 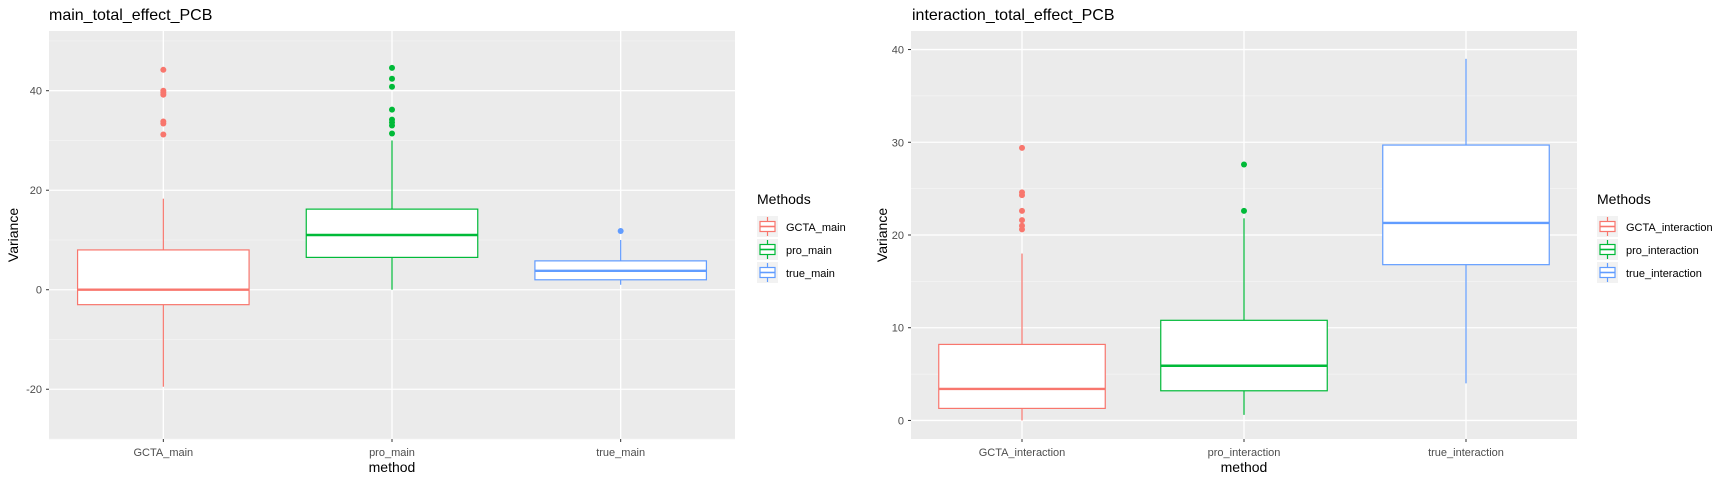 I want to click on x-tick-label-true-interaction: true_interaction, so click(x=1466, y=453).